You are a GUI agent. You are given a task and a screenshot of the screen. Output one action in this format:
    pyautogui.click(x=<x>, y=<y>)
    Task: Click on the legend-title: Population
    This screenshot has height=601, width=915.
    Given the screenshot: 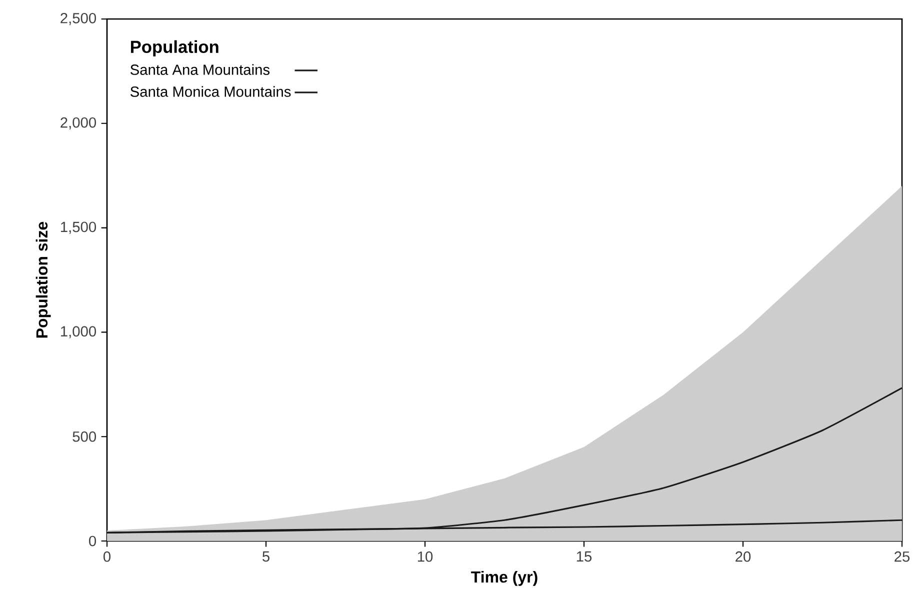 What is the action you would take?
    pyautogui.click(x=174, y=48)
    